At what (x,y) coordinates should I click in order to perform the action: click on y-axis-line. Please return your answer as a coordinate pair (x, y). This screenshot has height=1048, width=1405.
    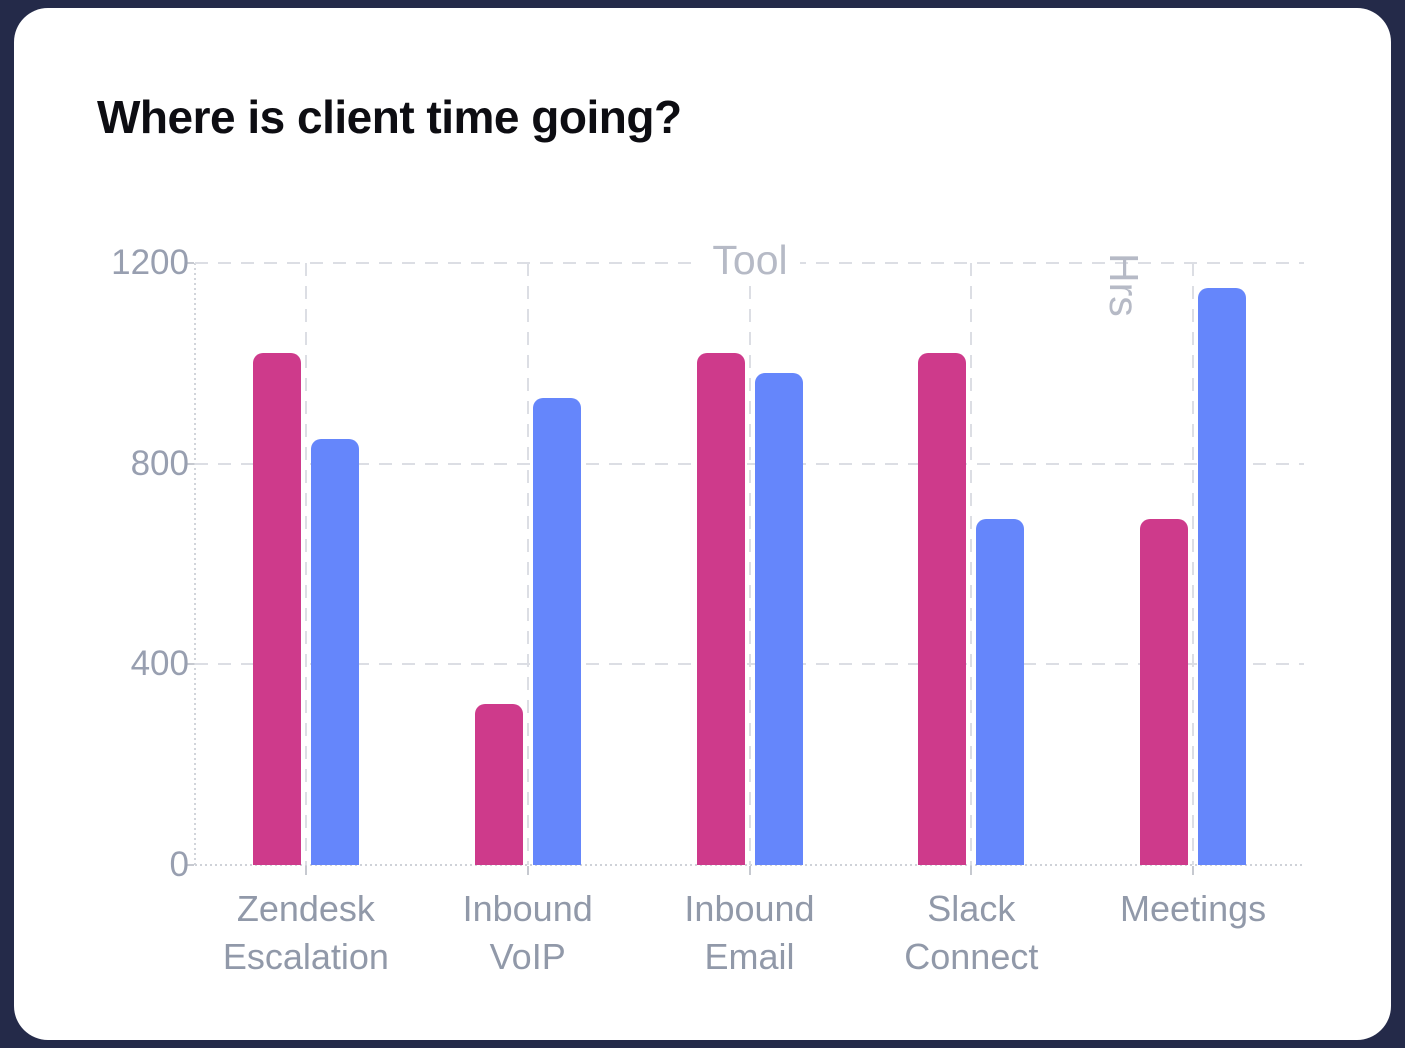
    Looking at the image, I should click on (195, 564).